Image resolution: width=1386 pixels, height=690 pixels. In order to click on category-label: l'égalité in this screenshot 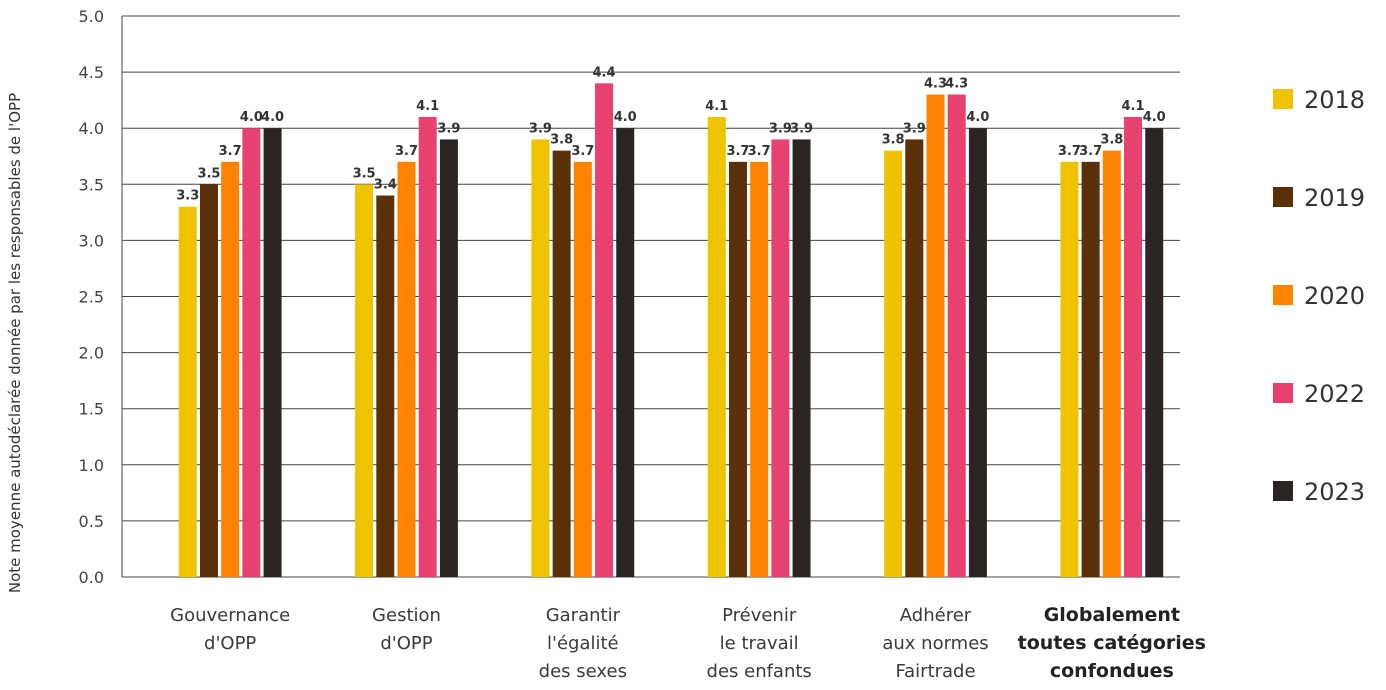, I will do `click(583, 643)`.